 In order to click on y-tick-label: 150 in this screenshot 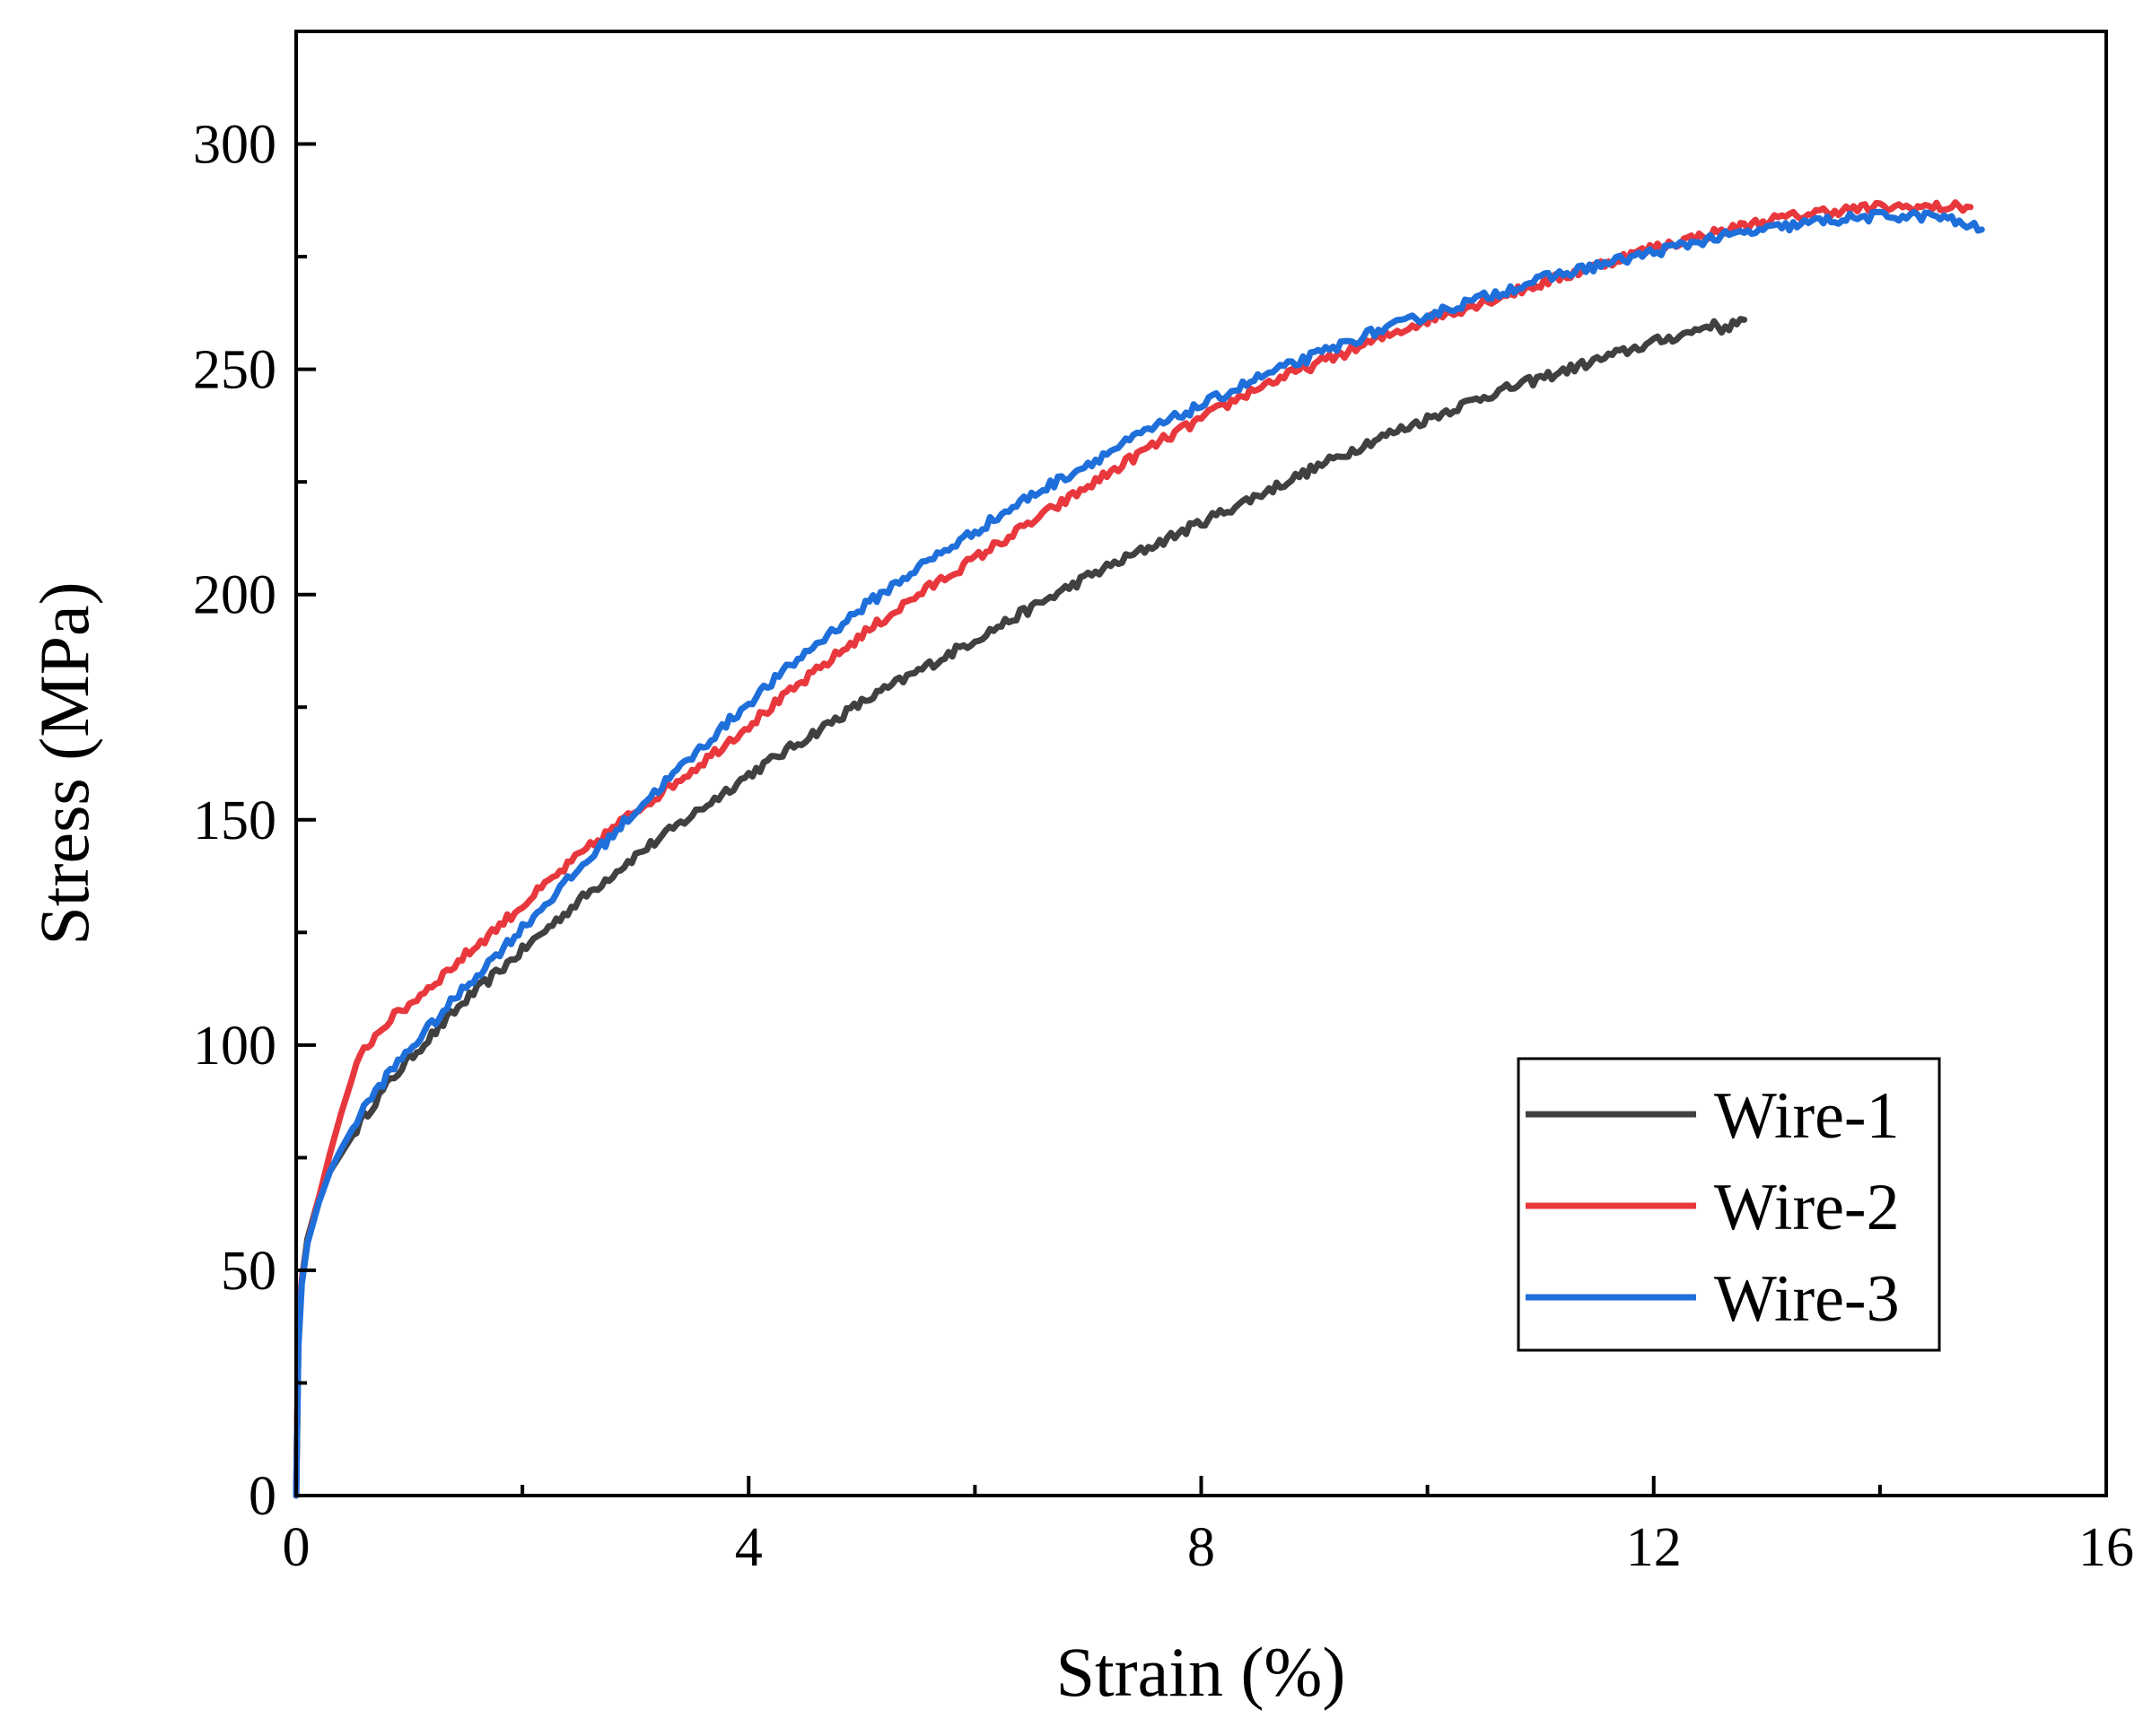, I will do `click(235, 821)`.